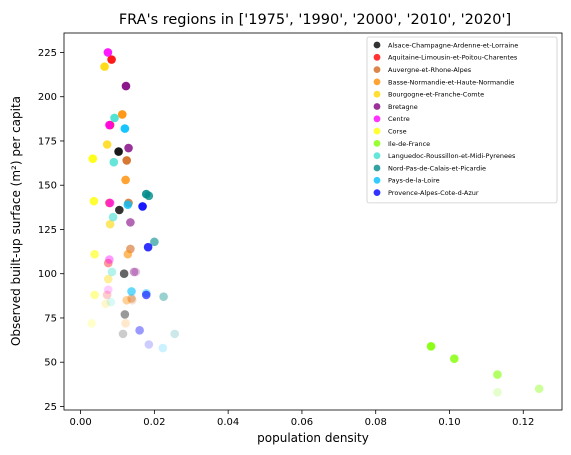 The image size is (571, 455). What do you see at coordinates (462, 120) in the screenshot?
I see `legend-box` at bounding box center [462, 120].